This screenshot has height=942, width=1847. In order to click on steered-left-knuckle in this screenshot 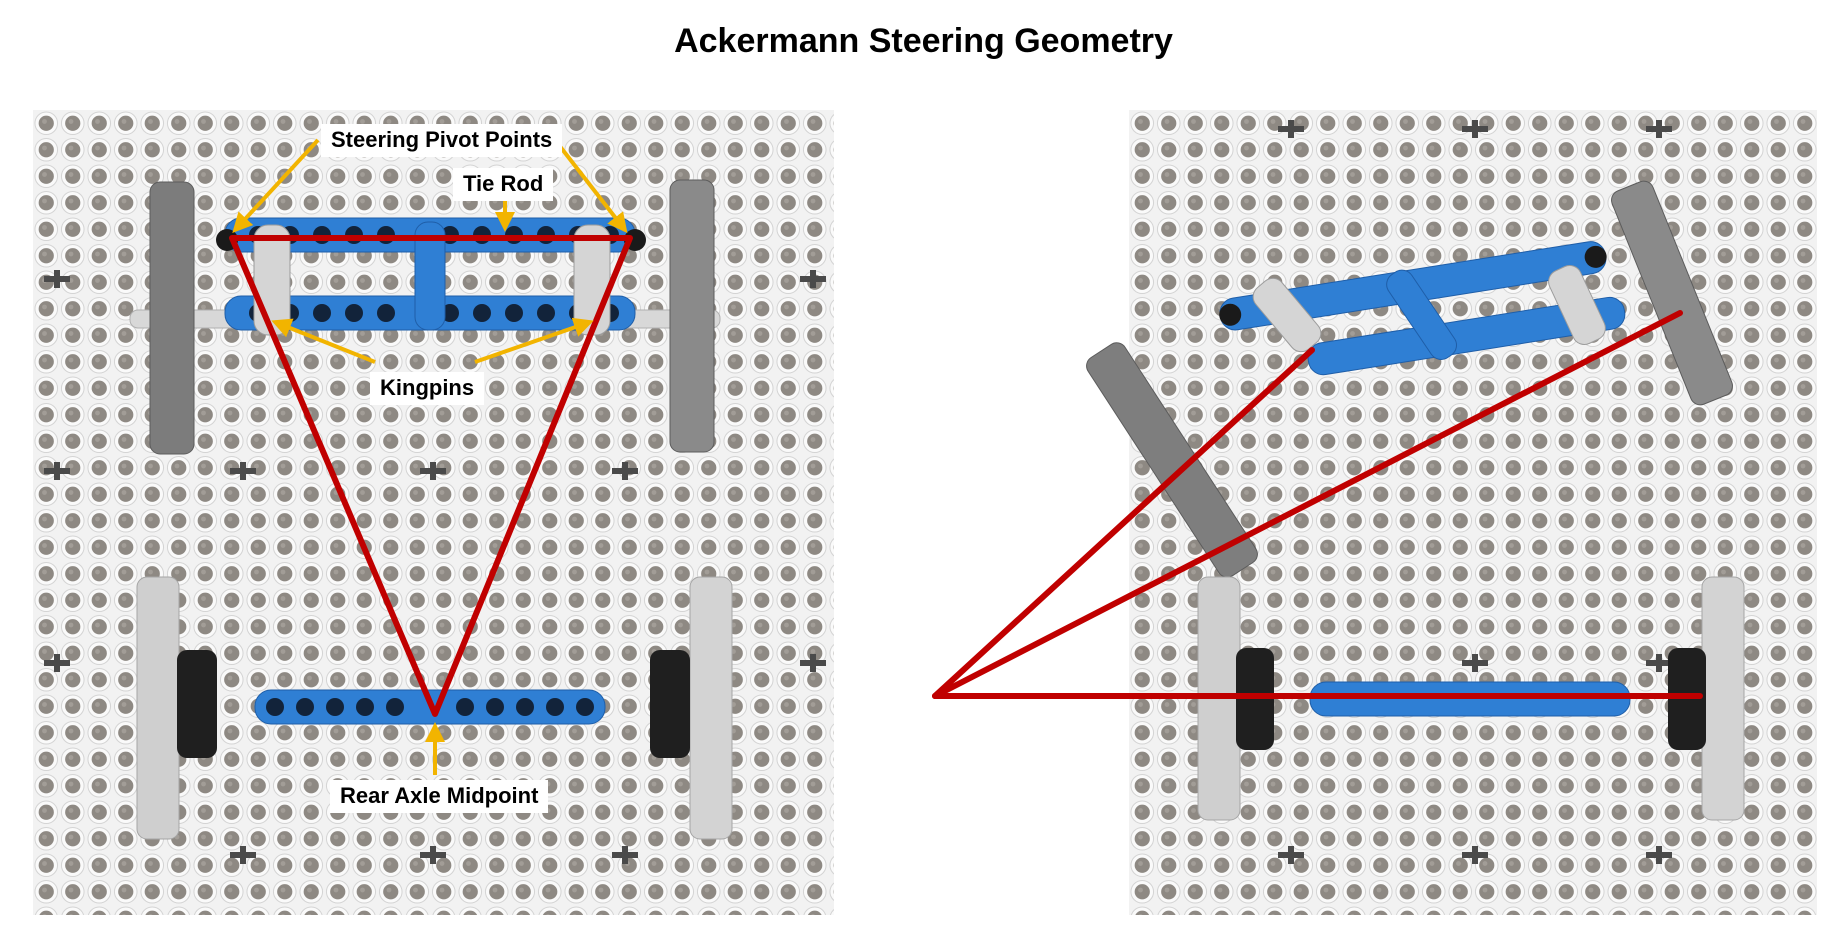, I will do `click(1287, 315)`.